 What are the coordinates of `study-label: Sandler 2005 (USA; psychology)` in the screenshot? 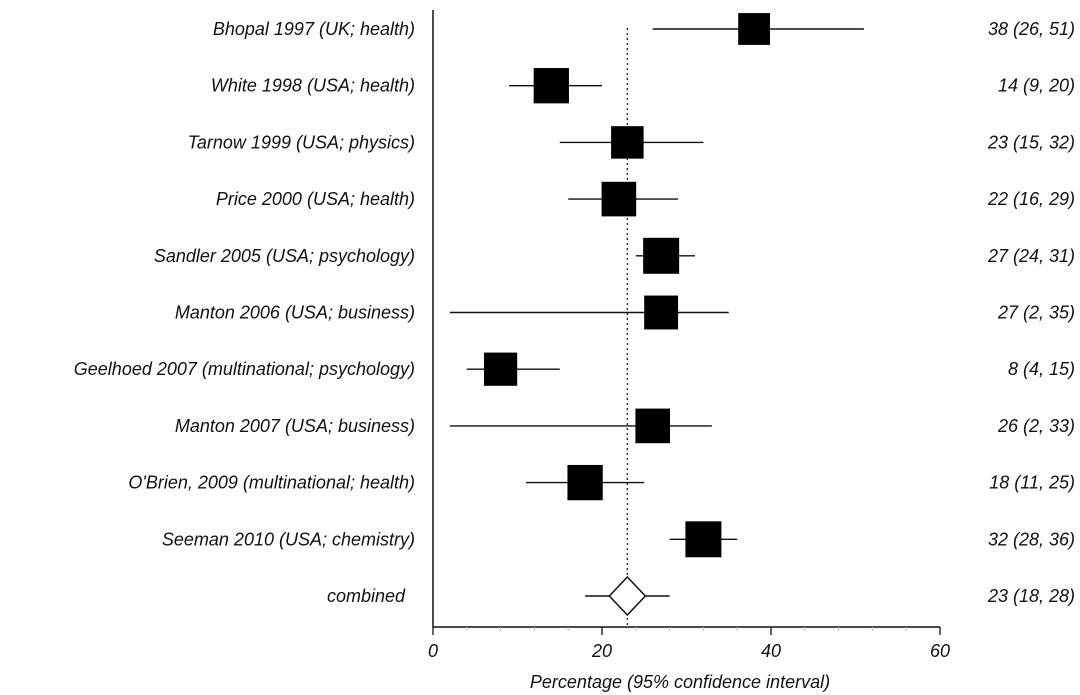 It's located at (284, 256).